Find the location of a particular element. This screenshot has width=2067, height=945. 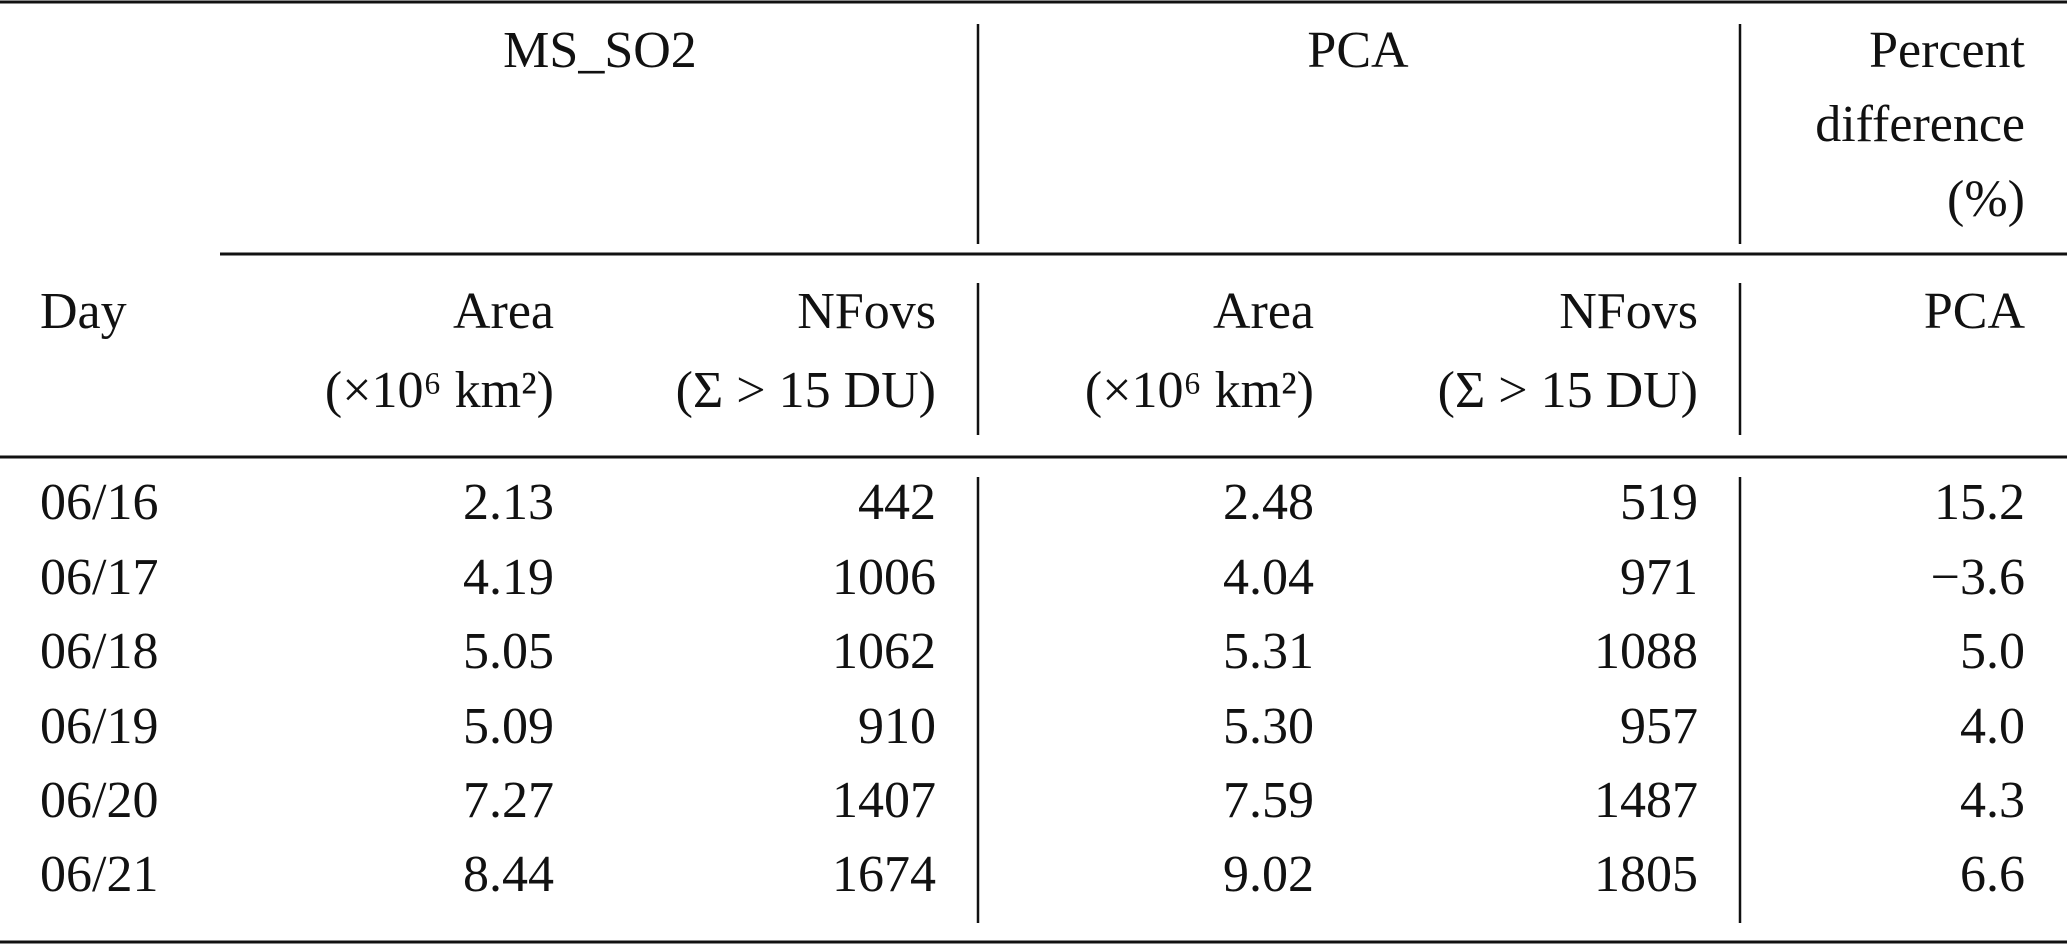

cell: 1062 is located at coordinates (884, 651).